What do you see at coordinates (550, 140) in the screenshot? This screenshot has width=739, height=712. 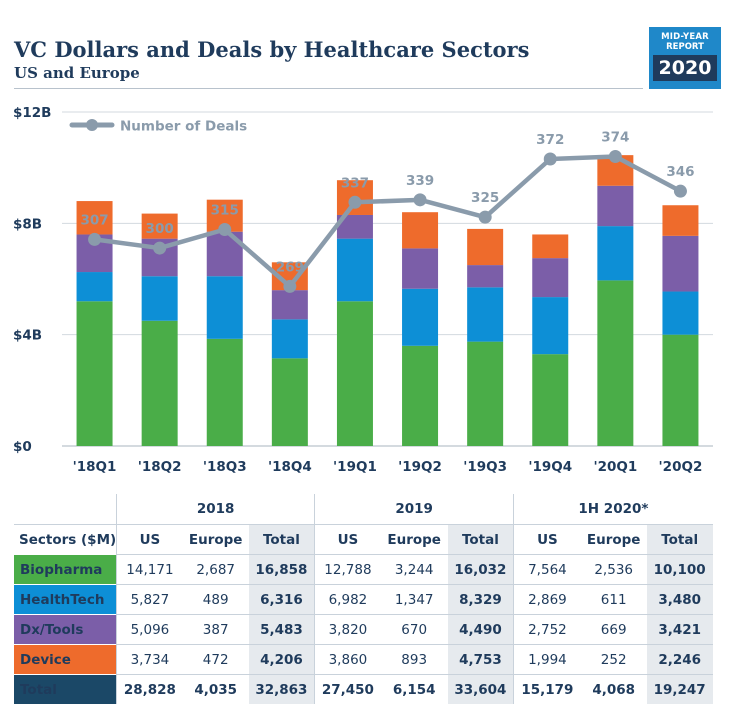 I see `deals-data-label: 372` at bounding box center [550, 140].